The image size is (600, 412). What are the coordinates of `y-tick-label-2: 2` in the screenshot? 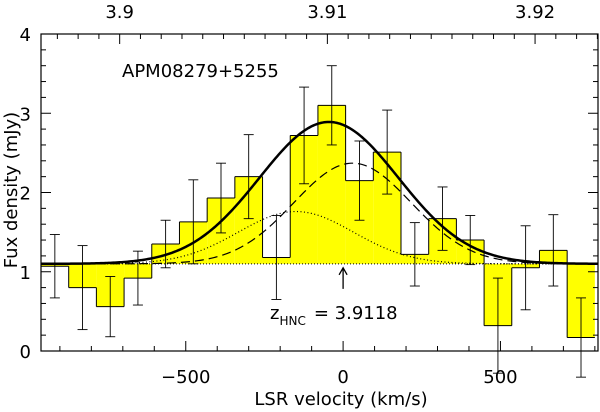 It's located at (25, 194).